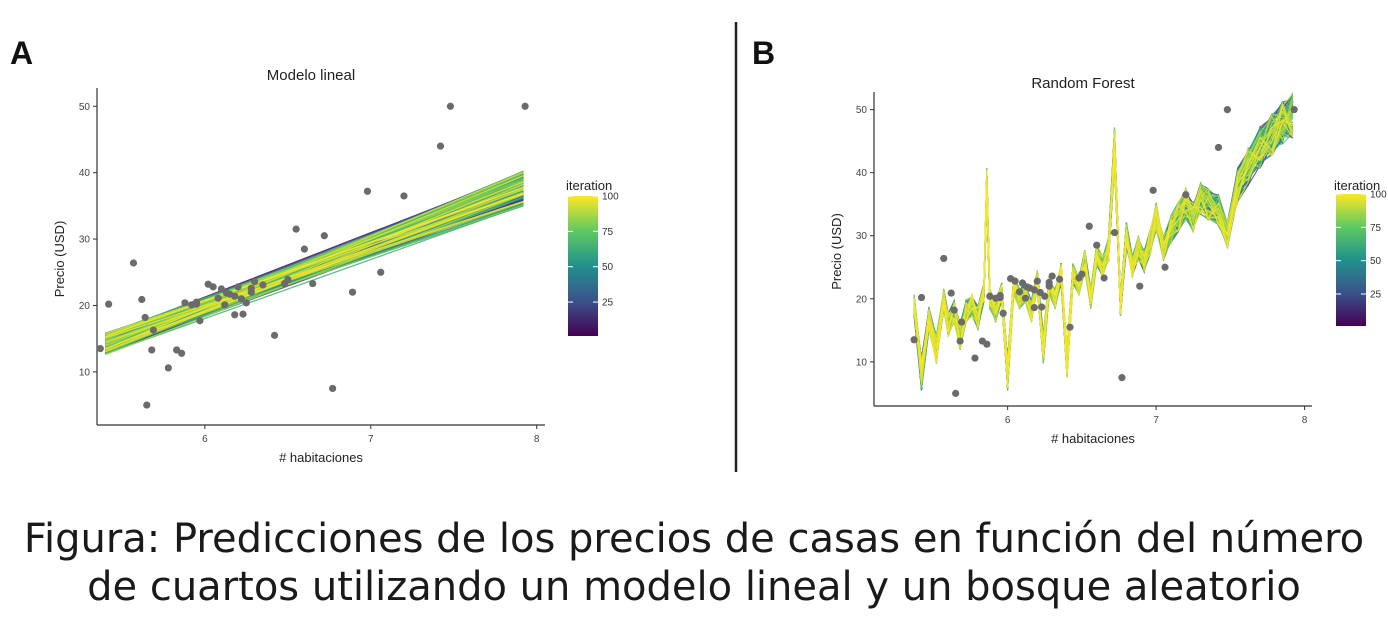 The height and width of the screenshot is (642, 1388). Describe the element at coordinates (85, 240) in the screenshot. I see `y-tick-label: 30` at that location.